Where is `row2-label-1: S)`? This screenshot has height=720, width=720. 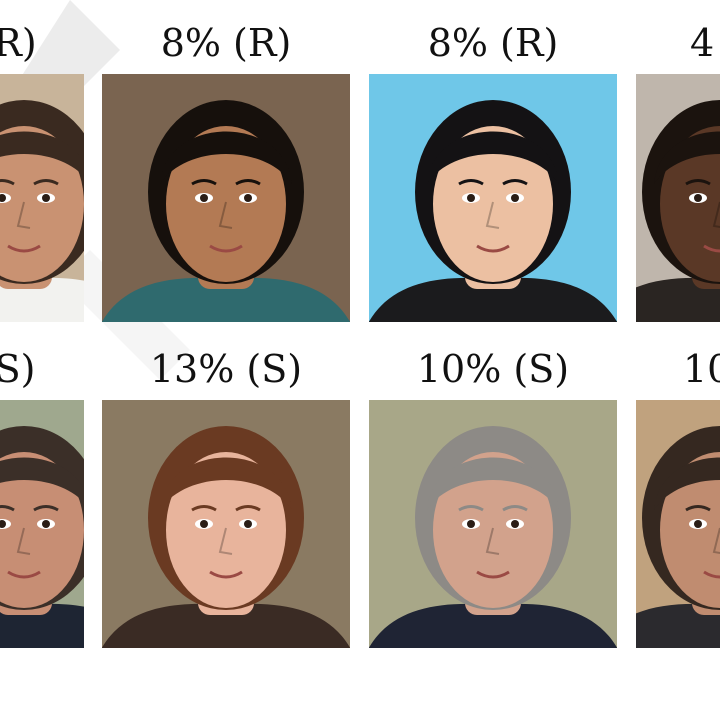
row2-label-1: S) is located at coordinates (18, 369).